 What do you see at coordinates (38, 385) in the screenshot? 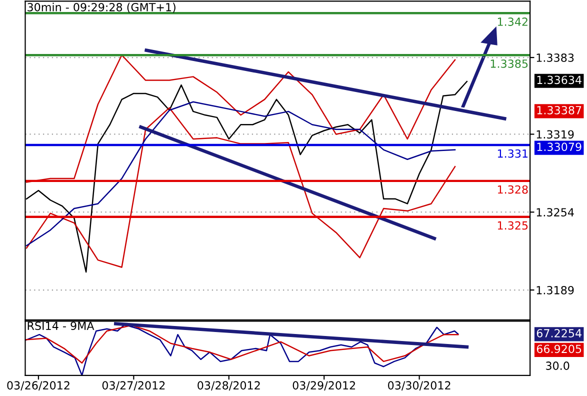
I see `x-tick-label: 03/26/2012` at bounding box center [38, 385].